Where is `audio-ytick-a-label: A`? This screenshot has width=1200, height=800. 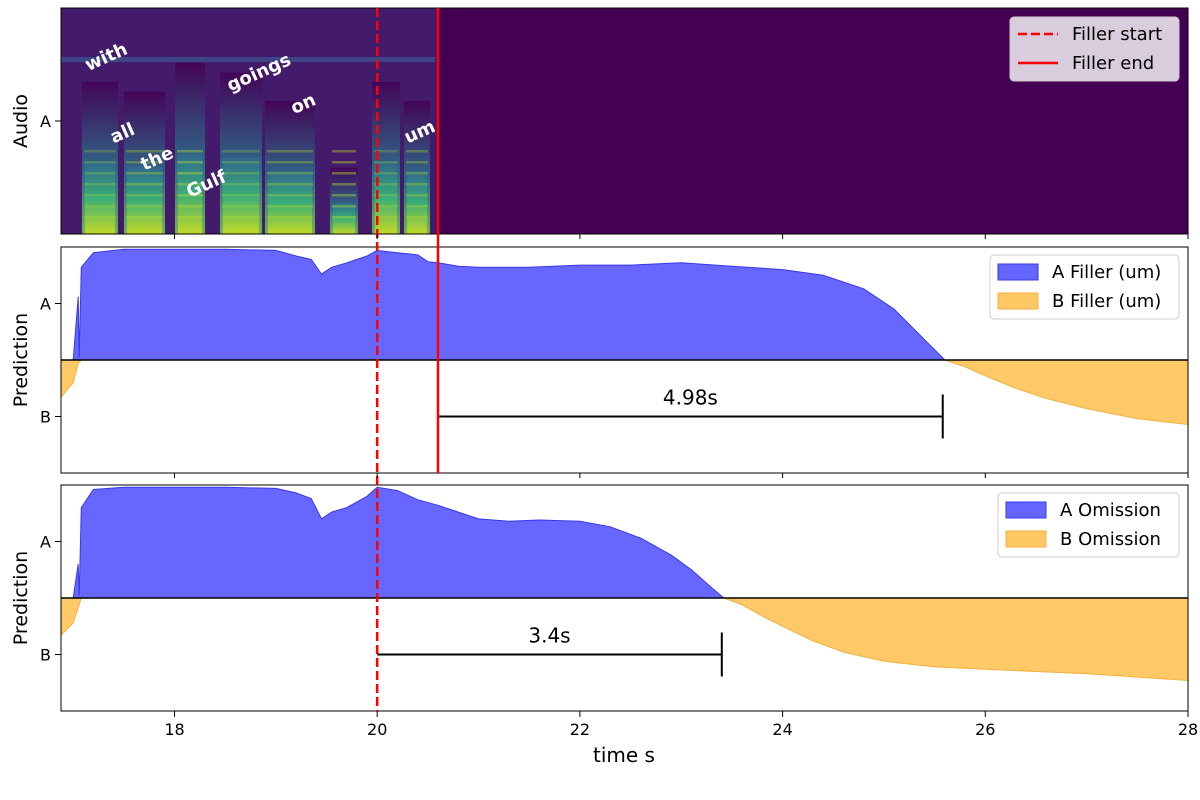
audio-ytick-a-label: A is located at coordinates (45, 121).